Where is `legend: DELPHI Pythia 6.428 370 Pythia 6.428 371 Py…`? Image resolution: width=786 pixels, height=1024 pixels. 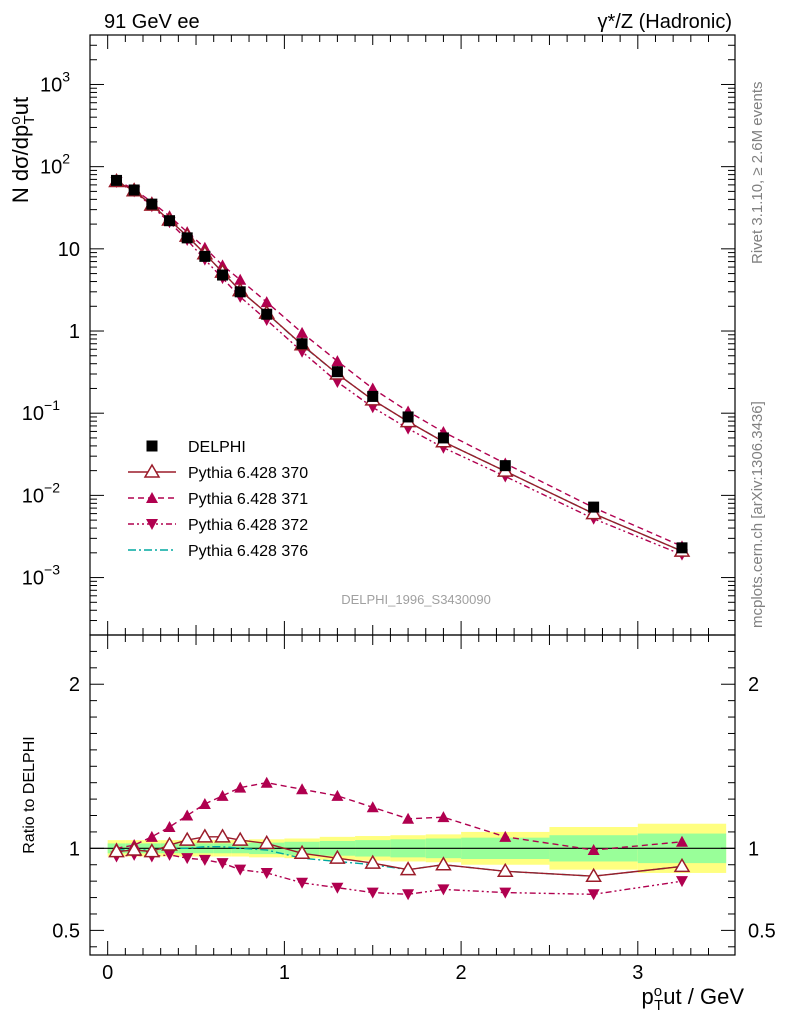
legend: DELPHI Pythia 6.428 370 Pythia 6.428 371 Py… is located at coordinates (218, 499).